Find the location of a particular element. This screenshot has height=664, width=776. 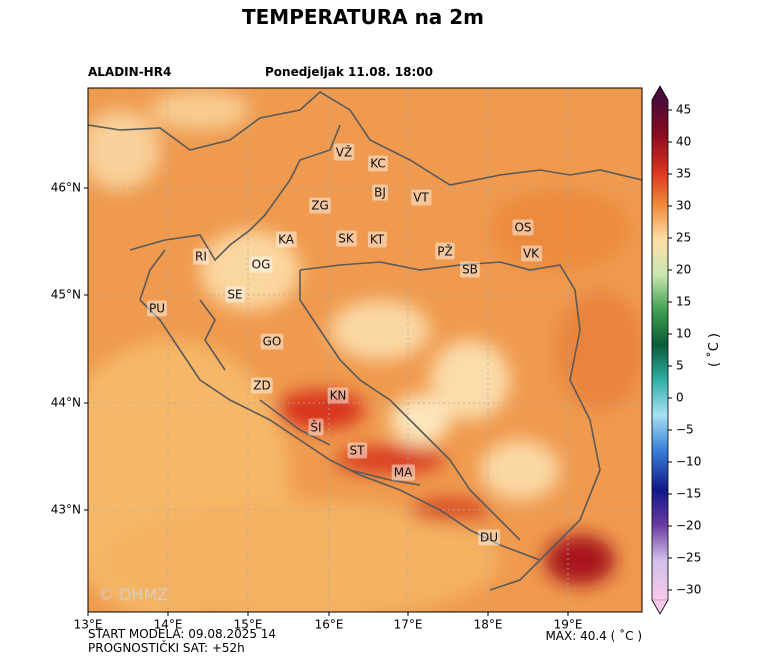

city-label: KA is located at coordinates (286, 240).